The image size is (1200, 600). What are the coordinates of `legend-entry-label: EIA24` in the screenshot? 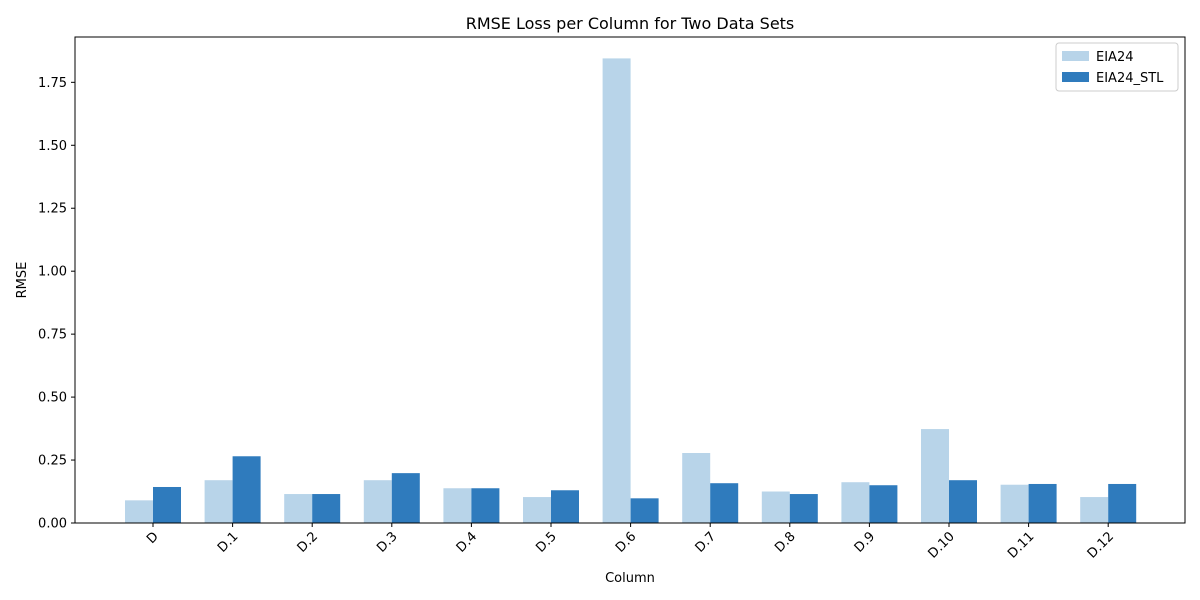 It's located at (1114, 57).